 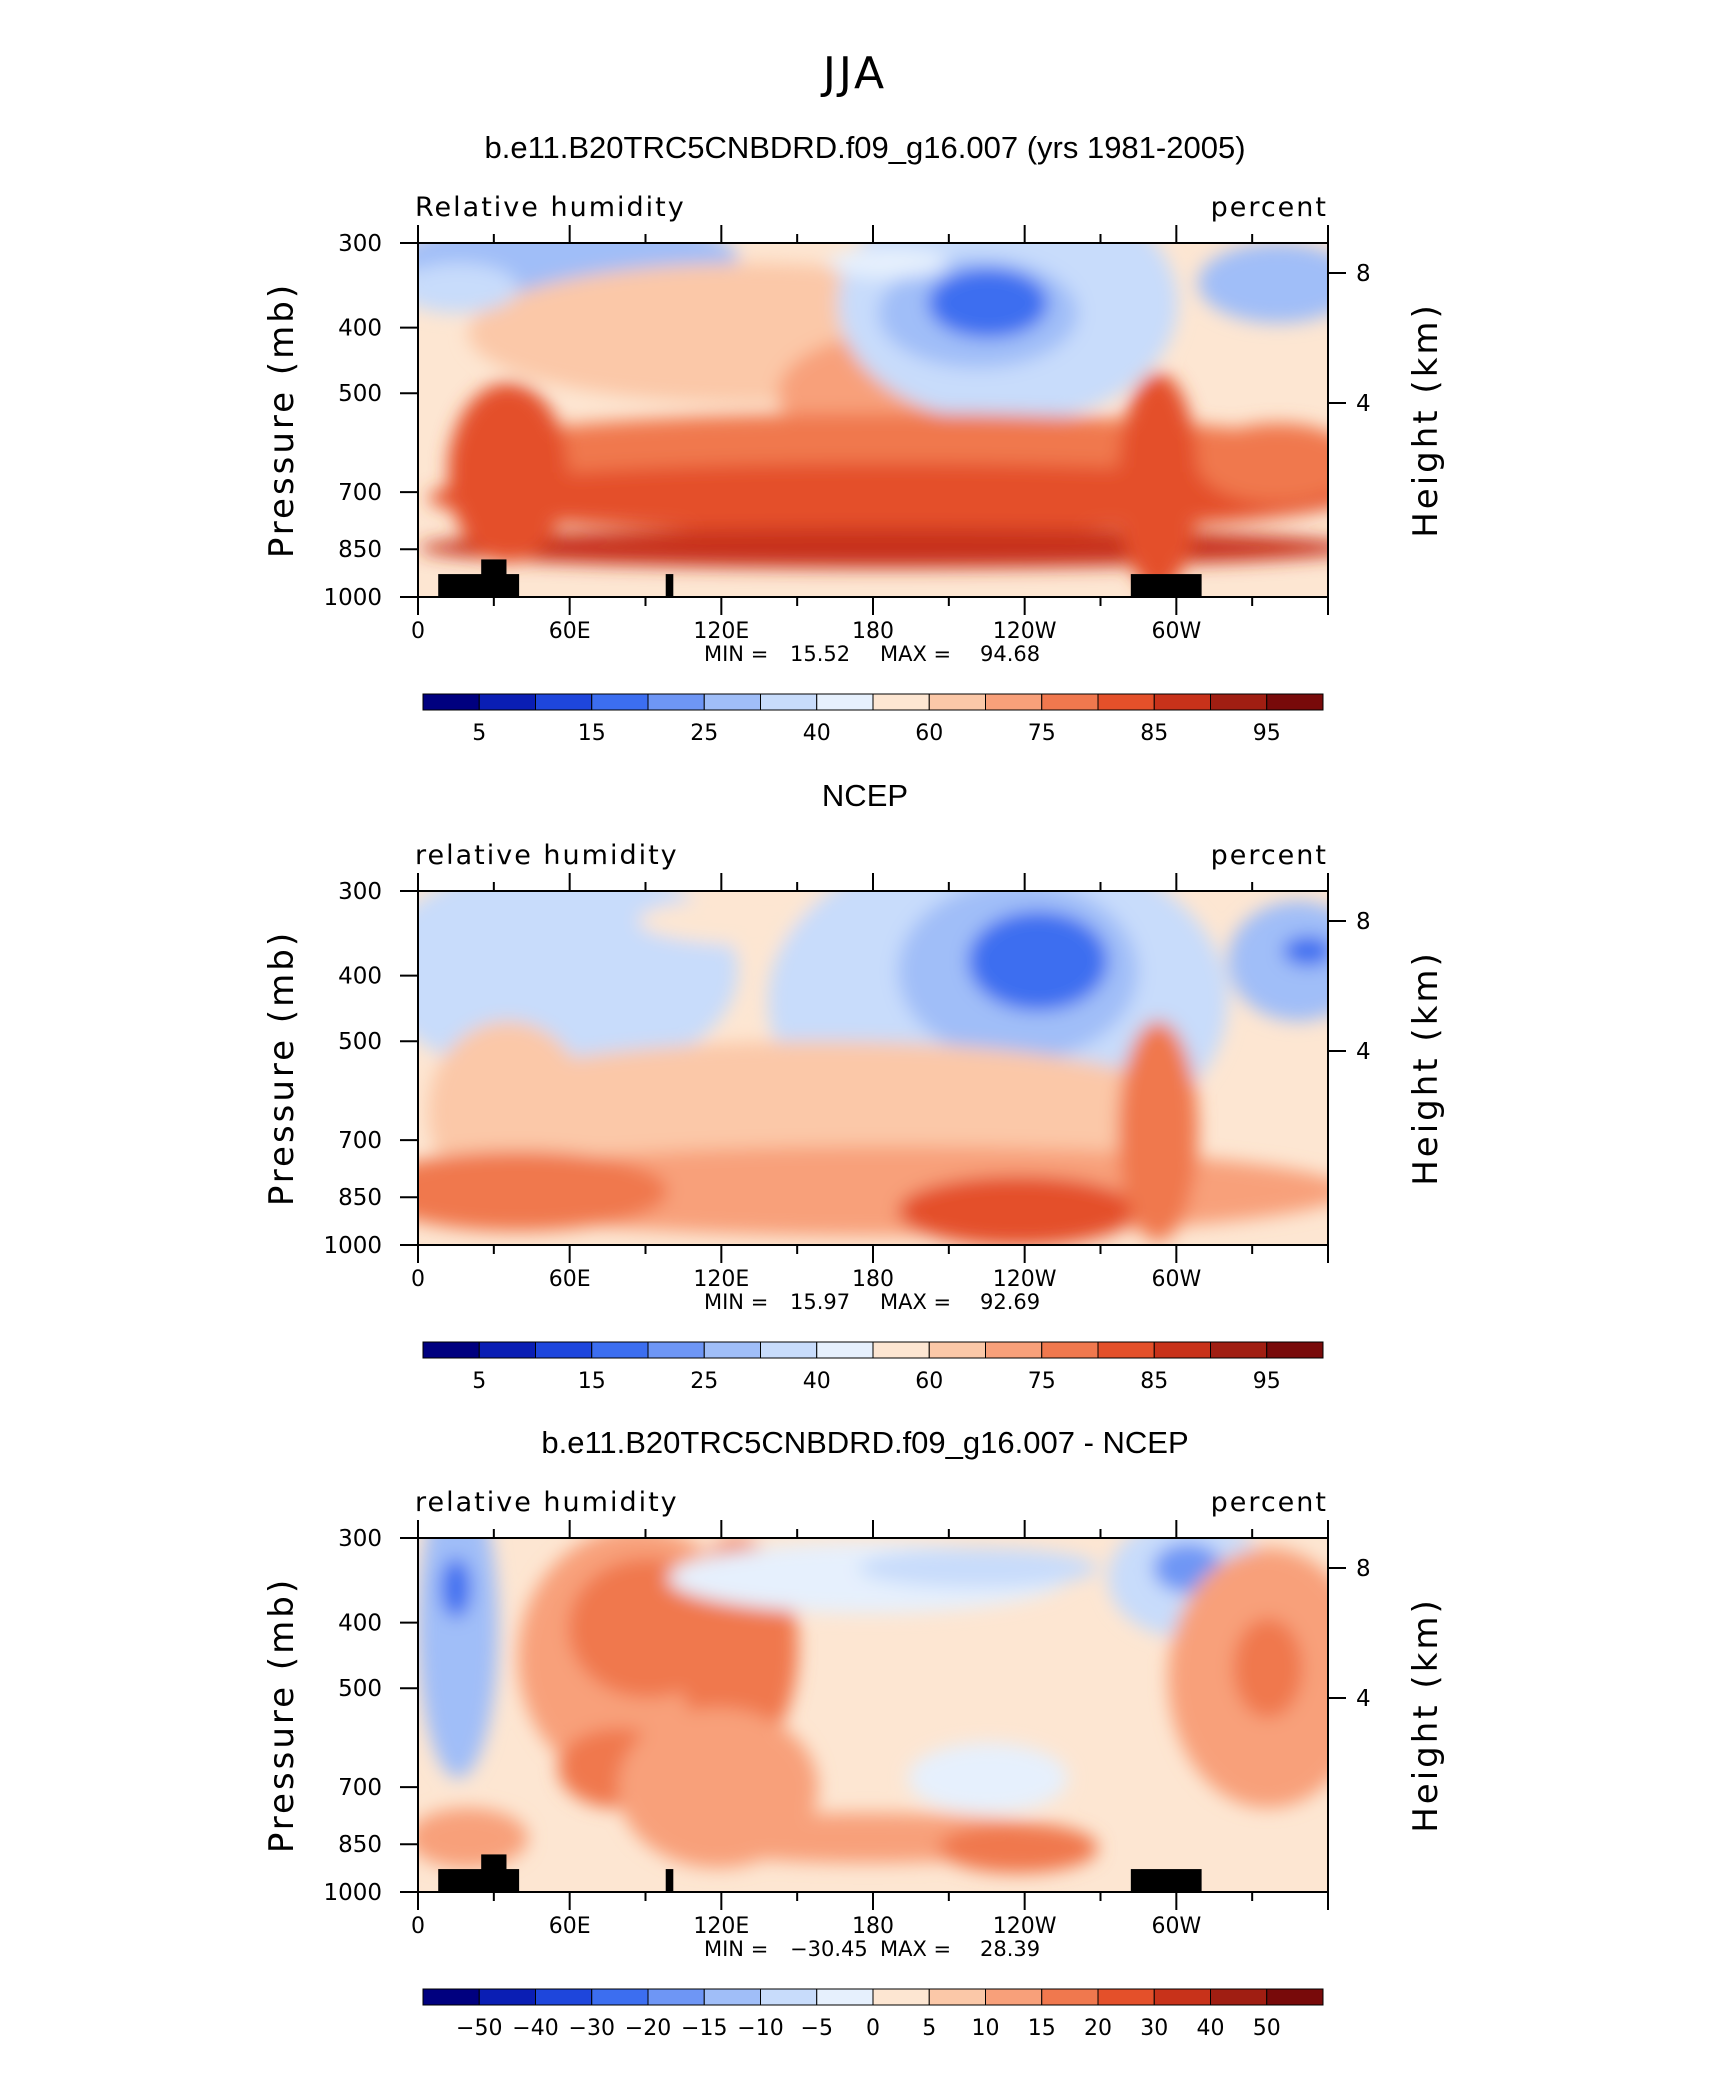 What do you see at coordinates (820, 1302) in the screenshot?
I see `min-value: 15.97` at bounding box center [820, 1302].